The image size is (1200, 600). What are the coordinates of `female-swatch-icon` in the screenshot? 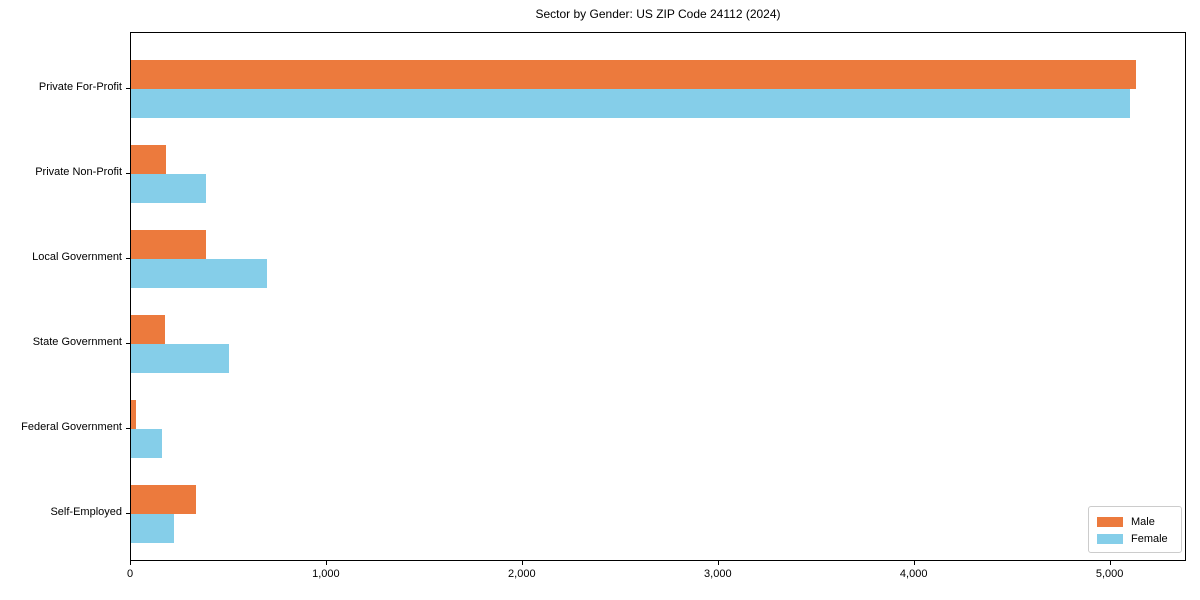 It's located at (1110, 538).